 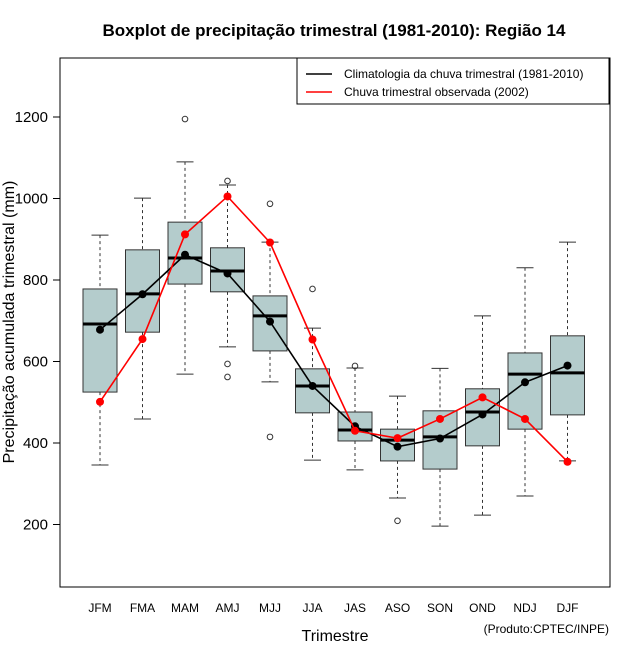 I want to click on x-tick-label: ASO, so click(x=397, y=608).